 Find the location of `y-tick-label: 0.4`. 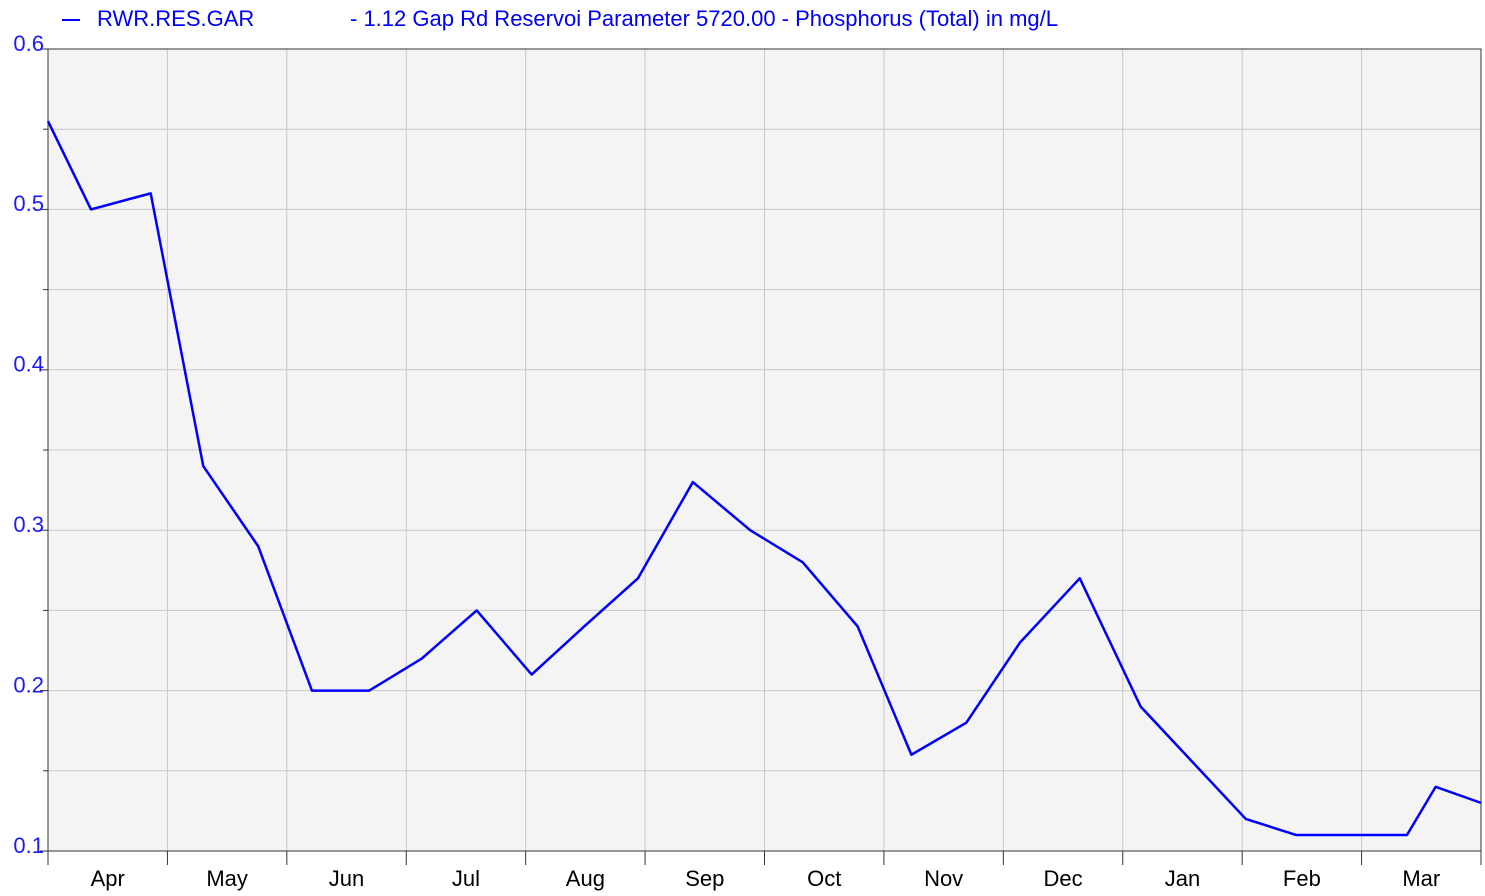

y-tick-label: 0.4 is located at coordinates (28, 364).